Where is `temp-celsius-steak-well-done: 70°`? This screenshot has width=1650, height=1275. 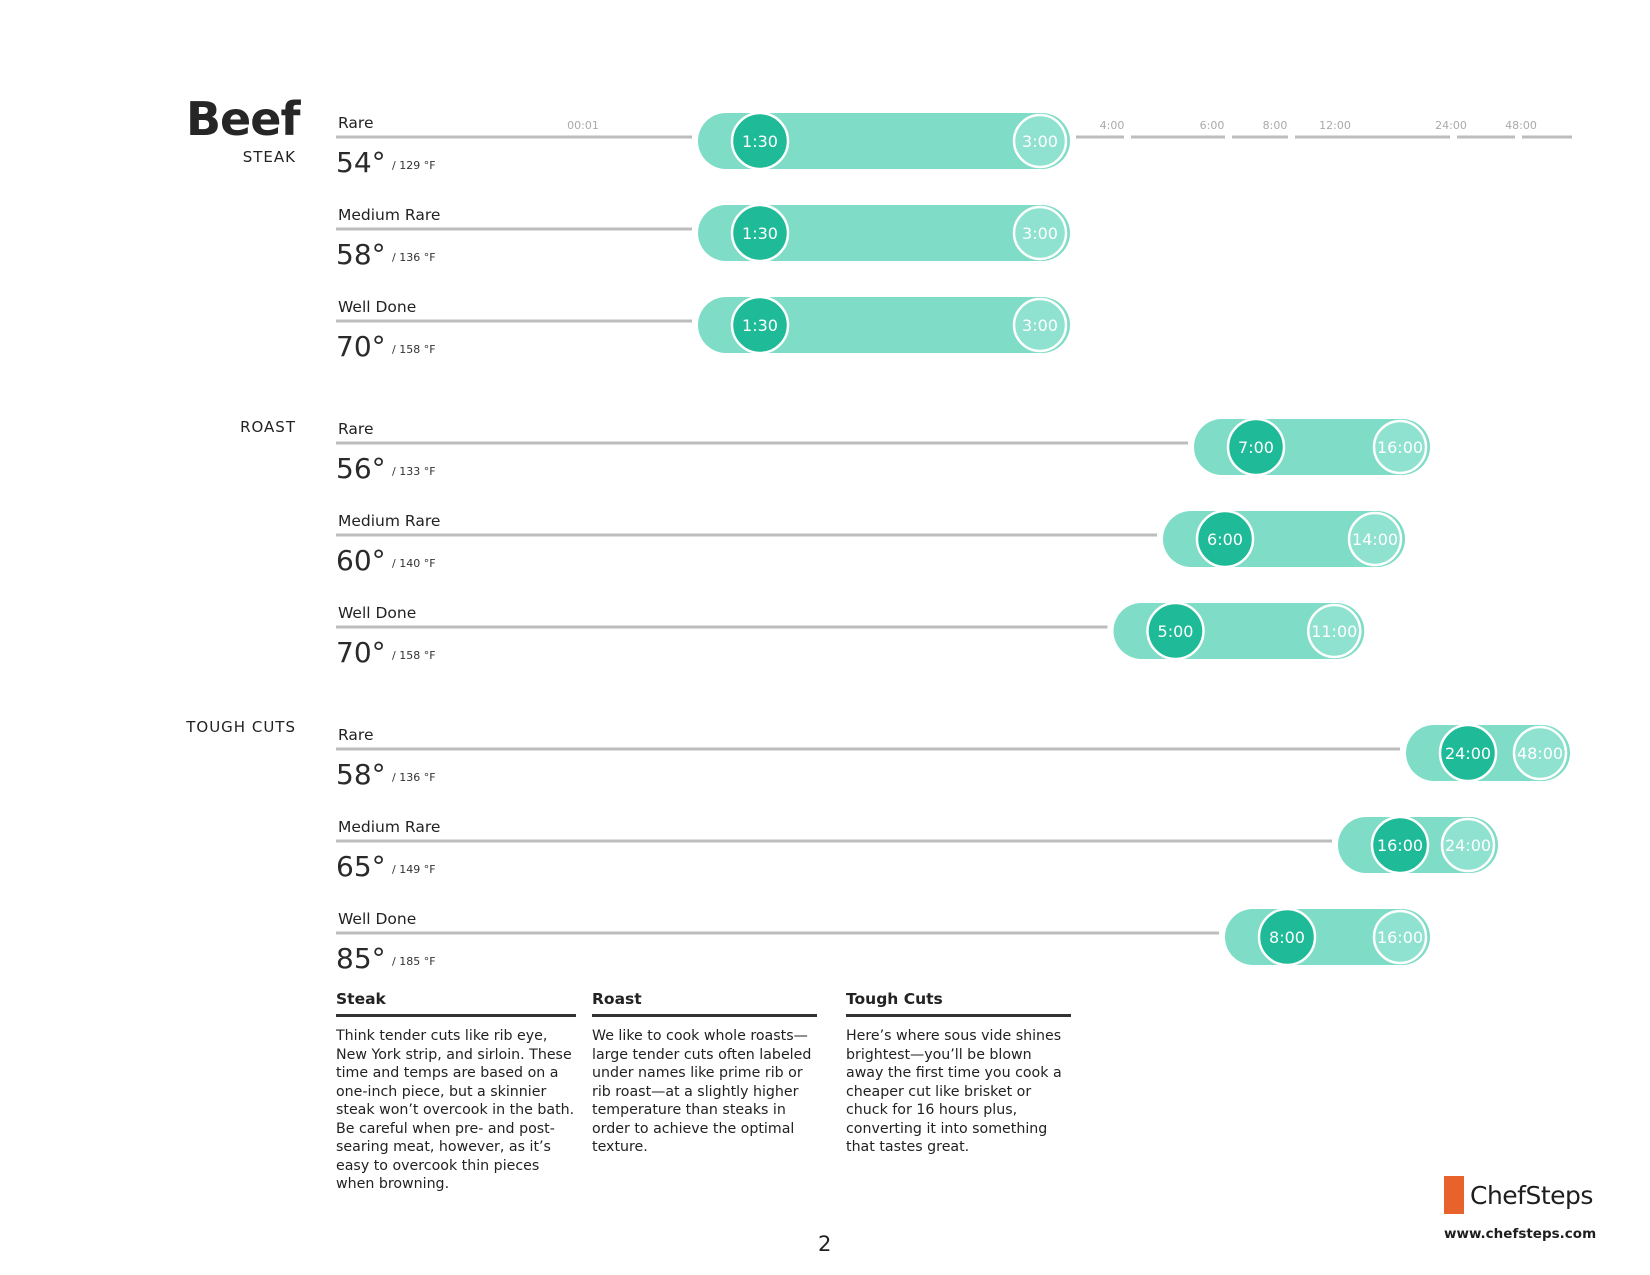 temp-celsius-steak-well-done: 70° is located at coordinates (361, 346).